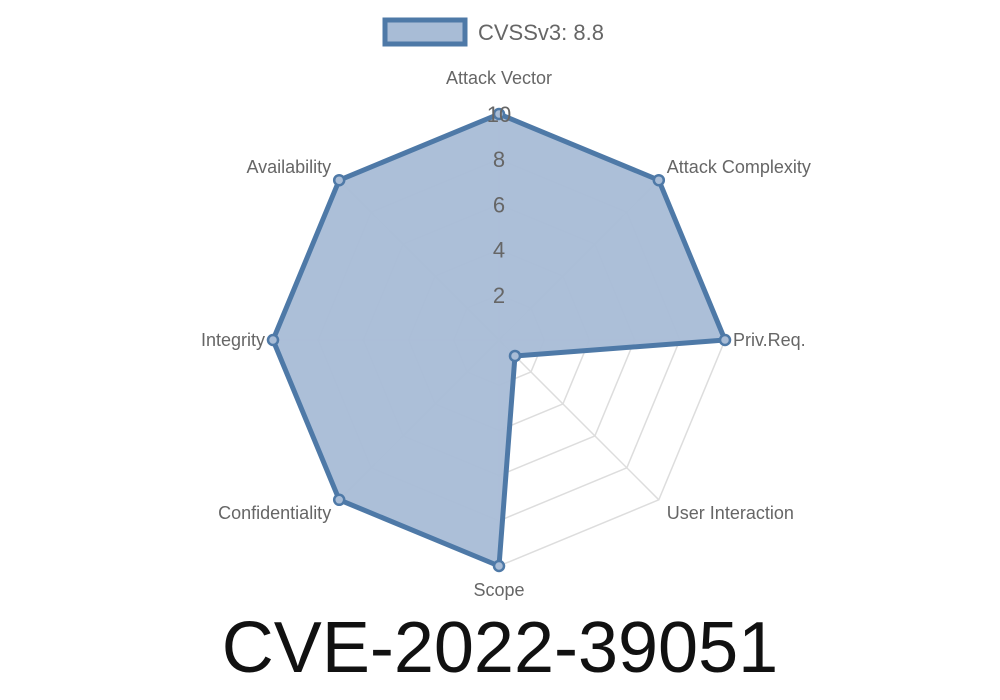  I want to click on grid-spoke, so click(579, 420).